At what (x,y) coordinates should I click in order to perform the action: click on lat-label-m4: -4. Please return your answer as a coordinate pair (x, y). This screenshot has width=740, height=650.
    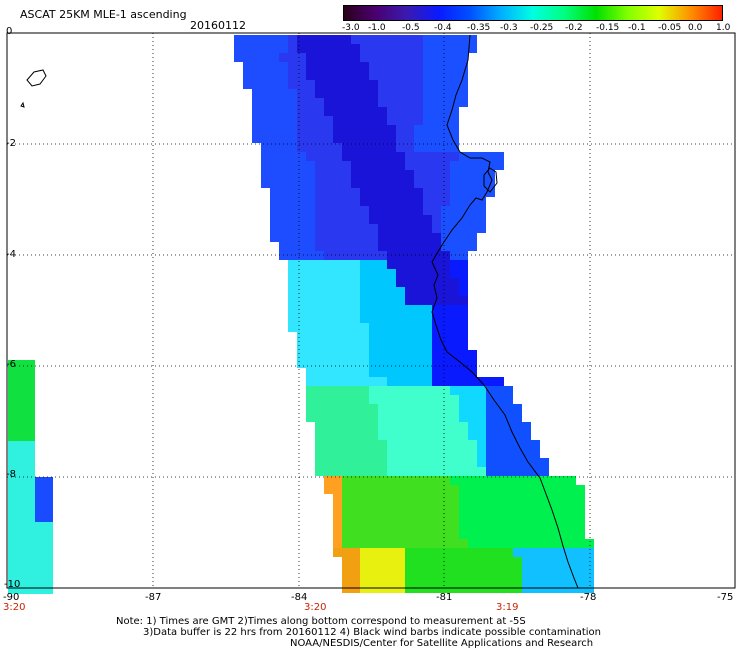
    Looking at the image, I should click on (11, 254).